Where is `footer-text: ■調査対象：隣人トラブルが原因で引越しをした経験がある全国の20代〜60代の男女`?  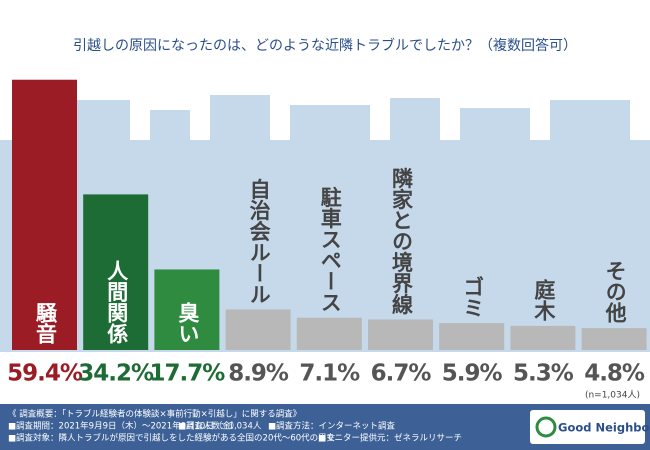
footer-text: ■調査対象：隣人トラブルが原因で引越しをした経験がある全国の20代〜60代の男女 is located at coordinates (172, 438).